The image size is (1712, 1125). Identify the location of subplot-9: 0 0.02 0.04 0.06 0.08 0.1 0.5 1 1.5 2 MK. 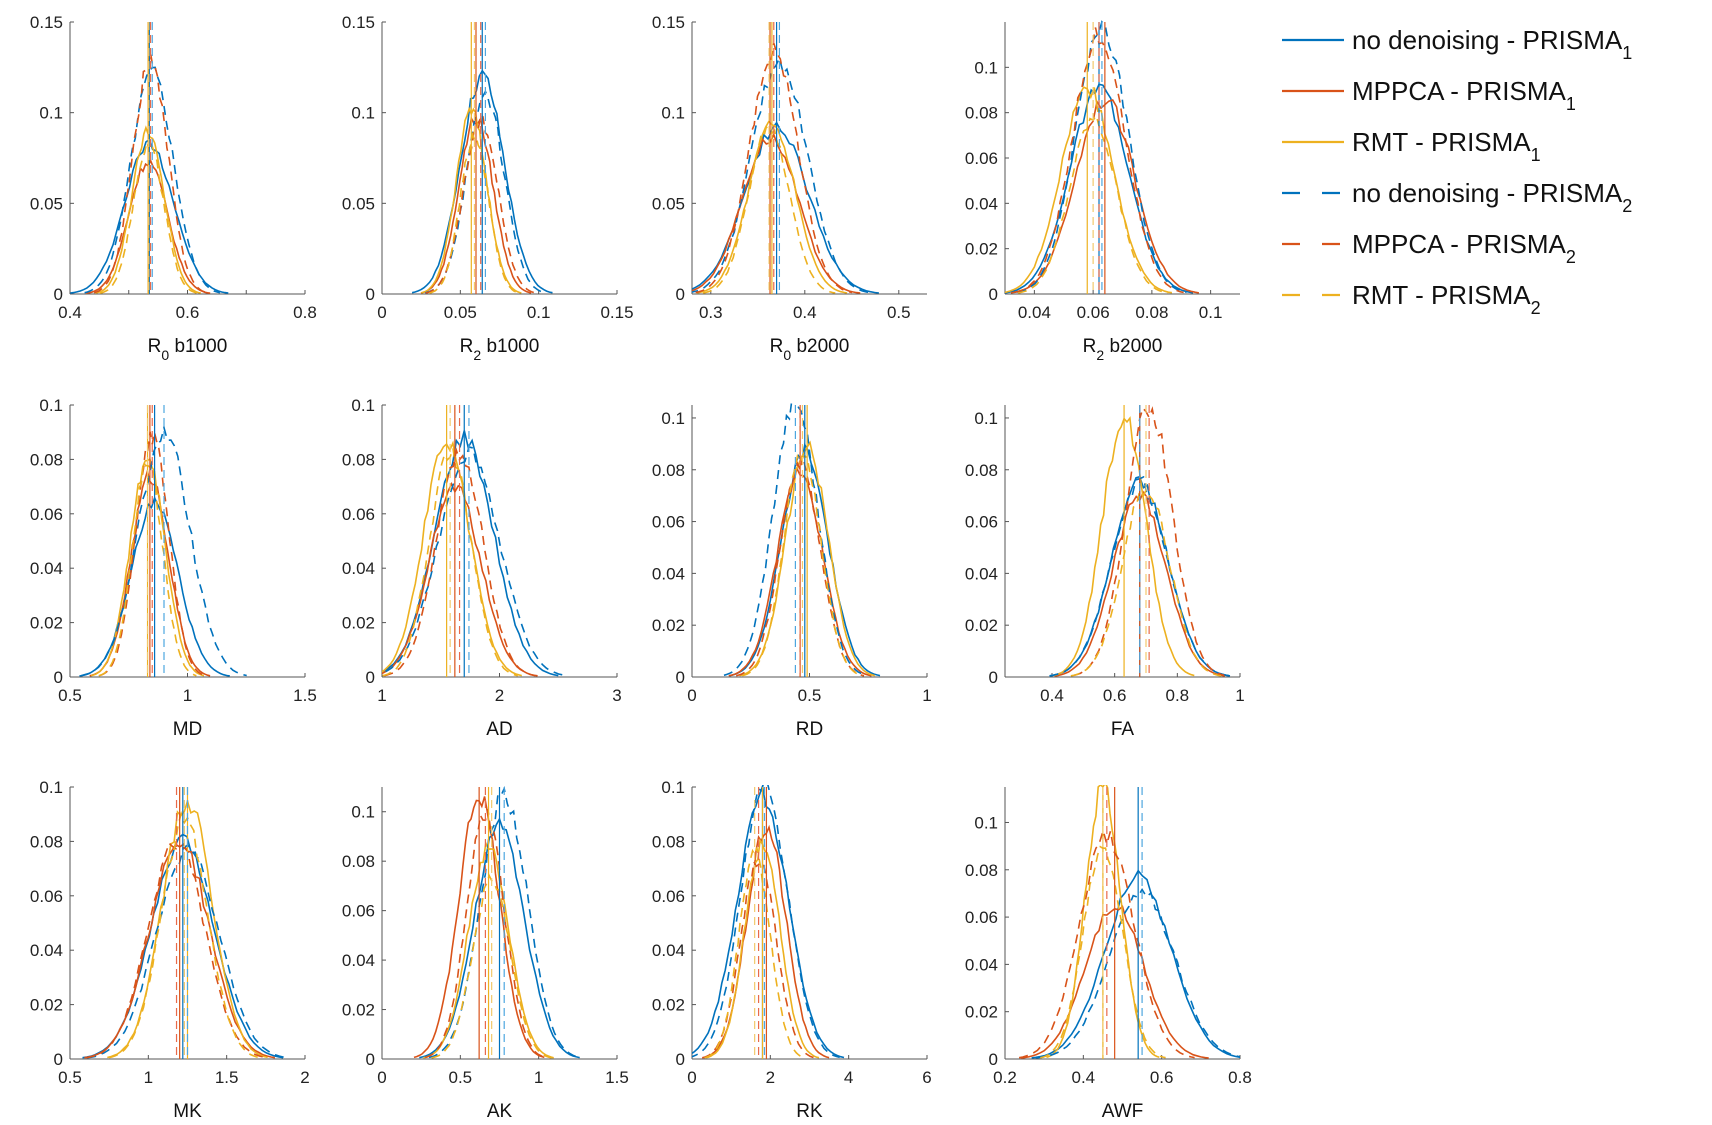
(170, 950).